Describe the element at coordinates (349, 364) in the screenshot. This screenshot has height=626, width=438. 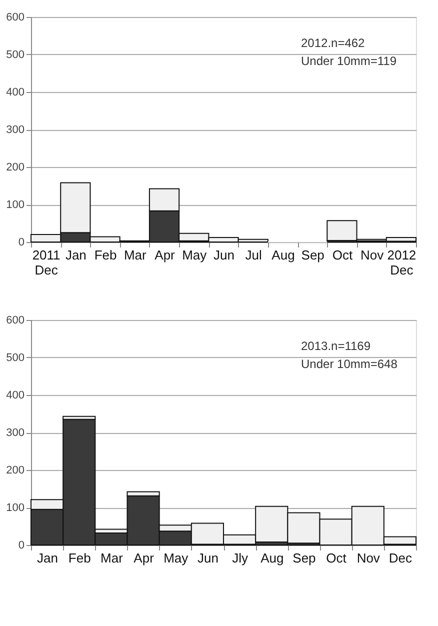
I see `annotation: Under 10mm=648` at that location.